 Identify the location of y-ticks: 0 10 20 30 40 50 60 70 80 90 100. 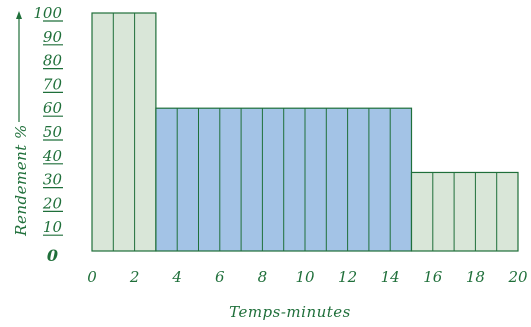
(48, 134).